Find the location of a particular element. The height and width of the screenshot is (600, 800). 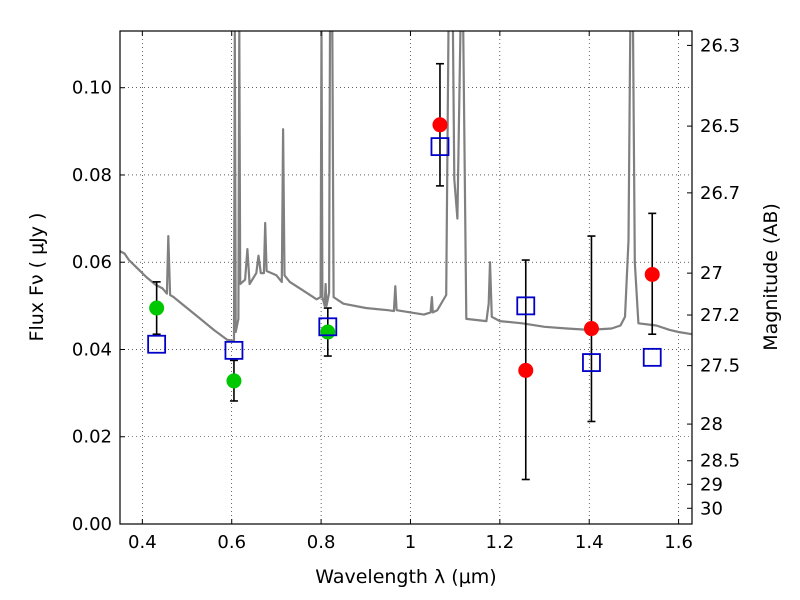

y2-tick-label: 26.3 is located at coordinates (720, 45).